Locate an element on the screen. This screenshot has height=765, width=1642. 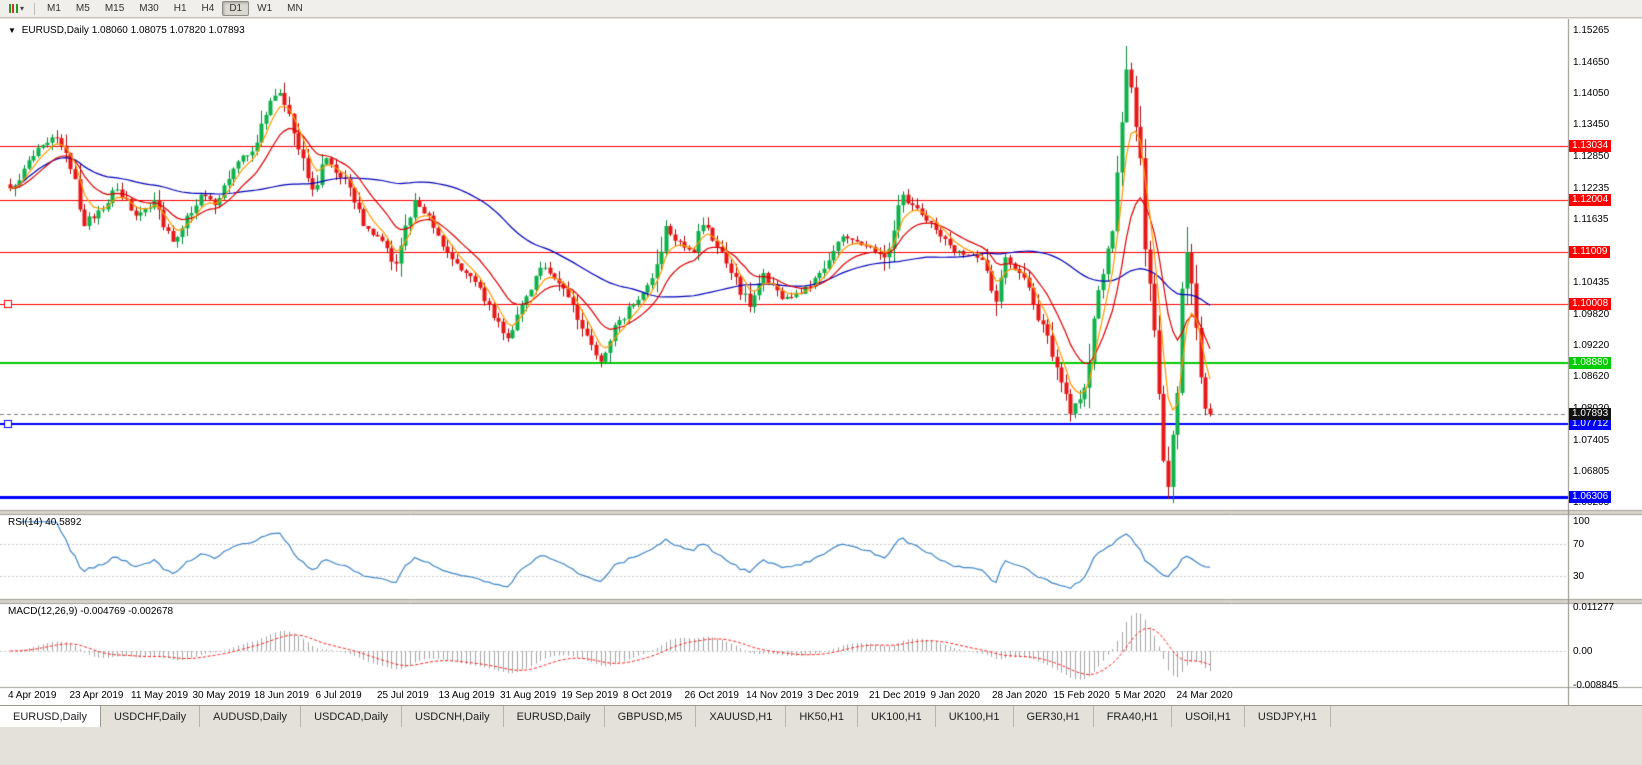
price-line-label: 1.13034 is located at coordinates (1590, 146).